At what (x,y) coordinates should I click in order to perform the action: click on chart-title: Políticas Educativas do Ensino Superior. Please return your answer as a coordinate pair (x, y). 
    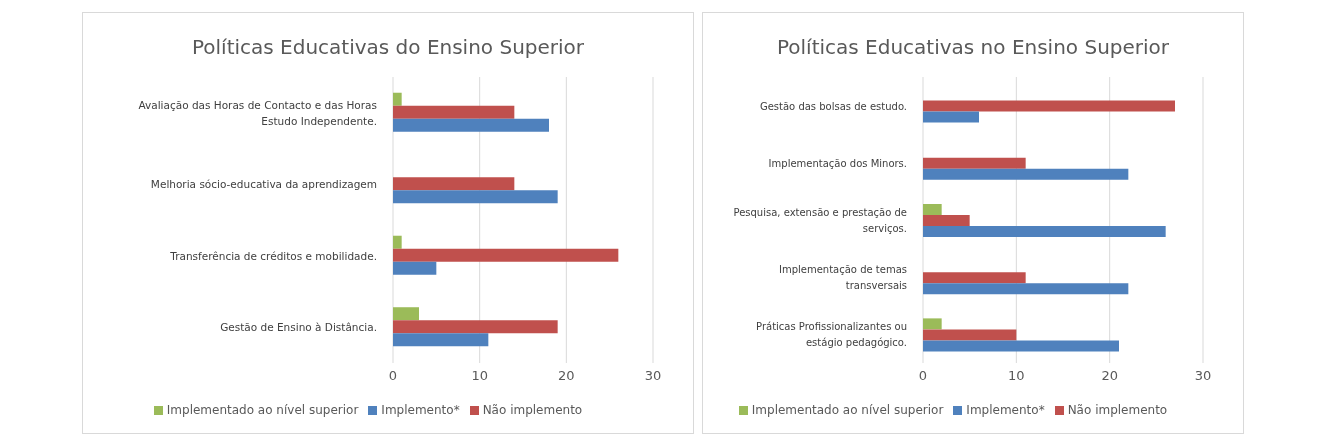
    Looking at the image, I should click on (388, 47).